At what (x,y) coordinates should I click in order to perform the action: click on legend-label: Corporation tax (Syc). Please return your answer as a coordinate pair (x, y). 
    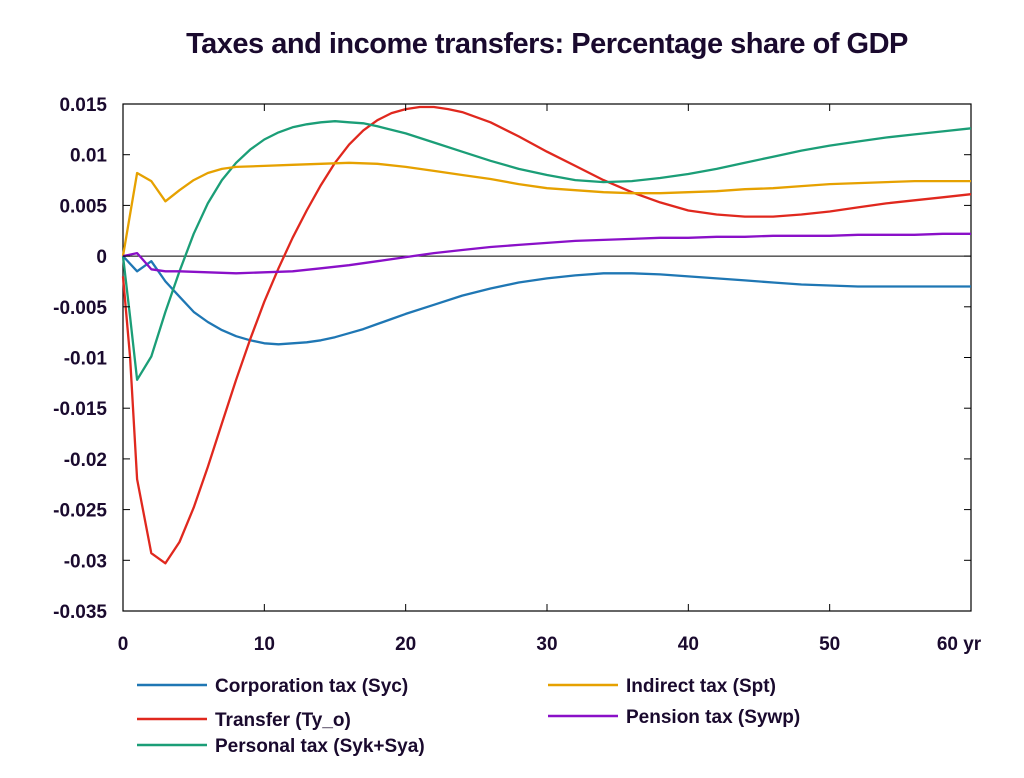
    Looking at the image, I should click on (311, 686).